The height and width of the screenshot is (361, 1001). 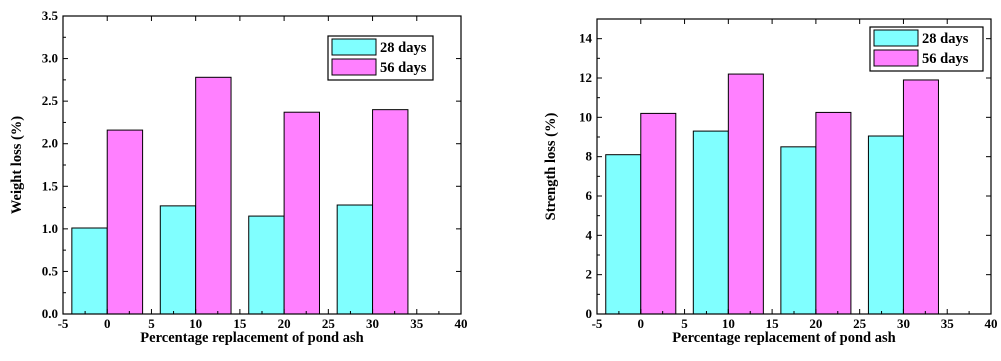 What do you see at coordinates (50, 313) in the screenshot?
I see `y-tick-label: 0.0` at bounding box center [50, 313].